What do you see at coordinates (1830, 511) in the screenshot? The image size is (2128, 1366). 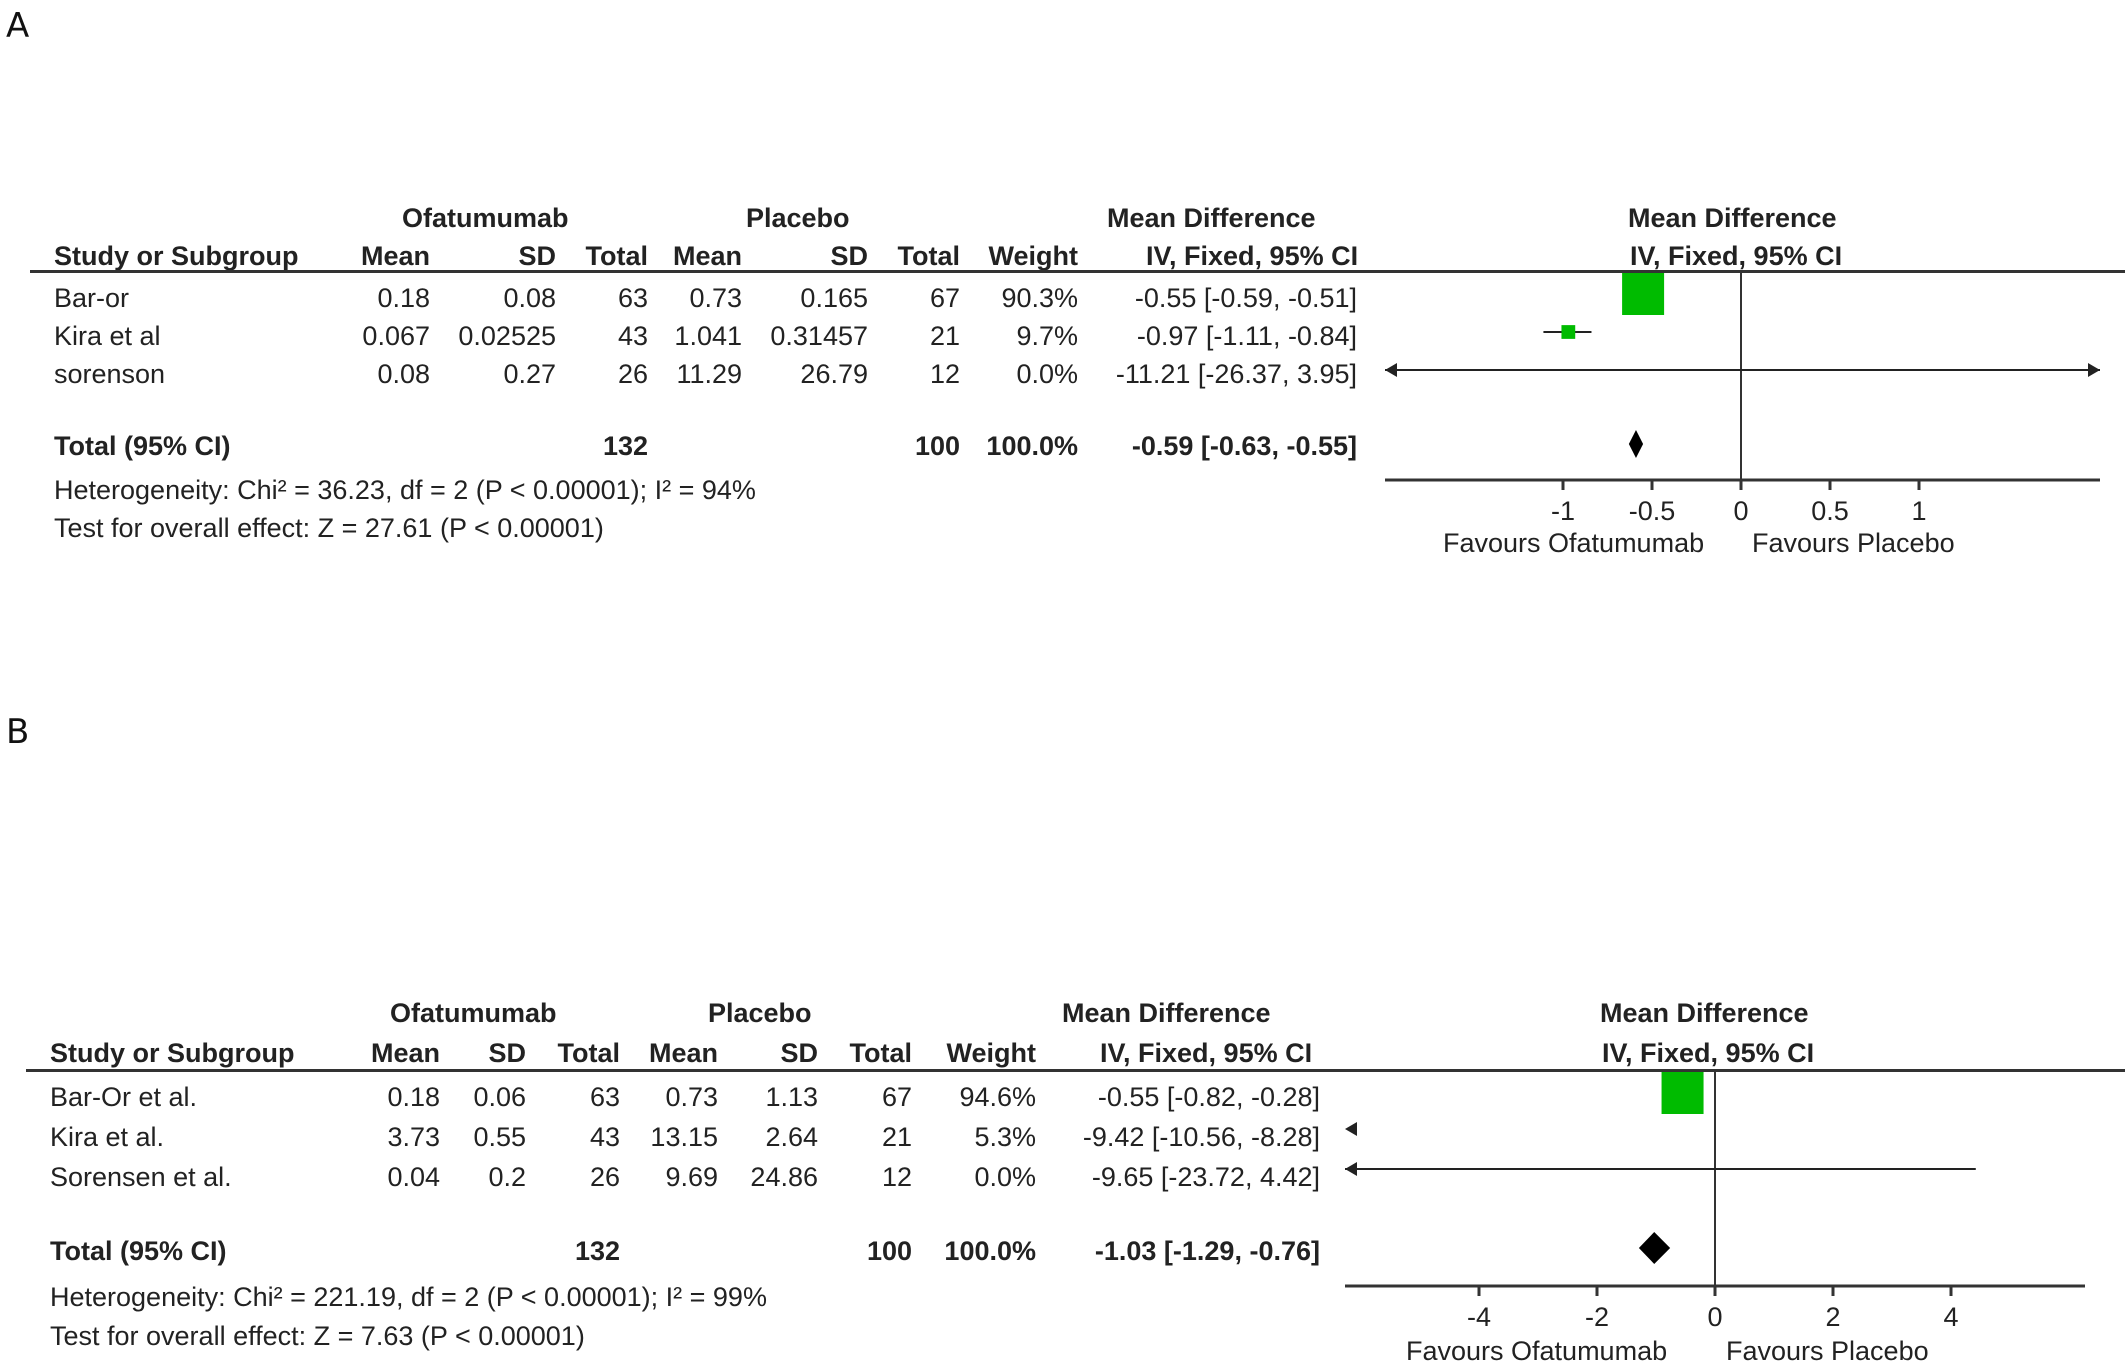 I see `x-tick-label: 0.5` at bounding box center [1830, 511].